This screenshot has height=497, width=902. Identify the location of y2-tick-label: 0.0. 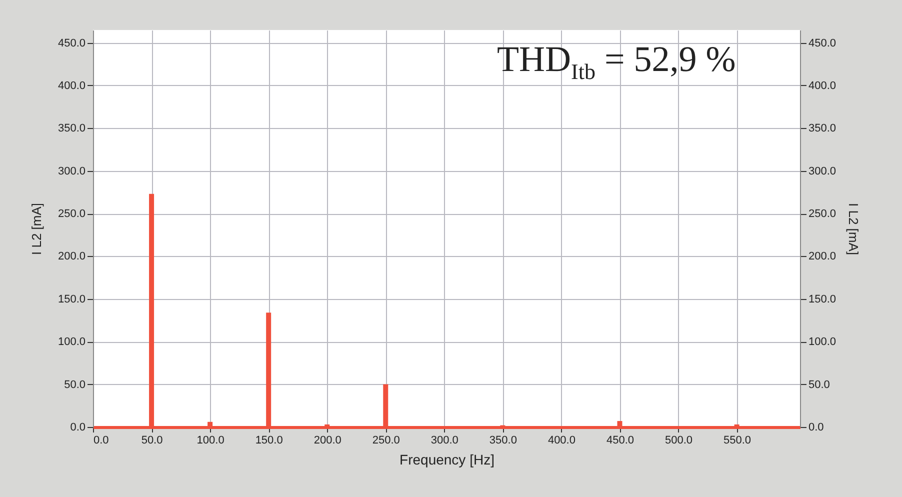
(816, 428).